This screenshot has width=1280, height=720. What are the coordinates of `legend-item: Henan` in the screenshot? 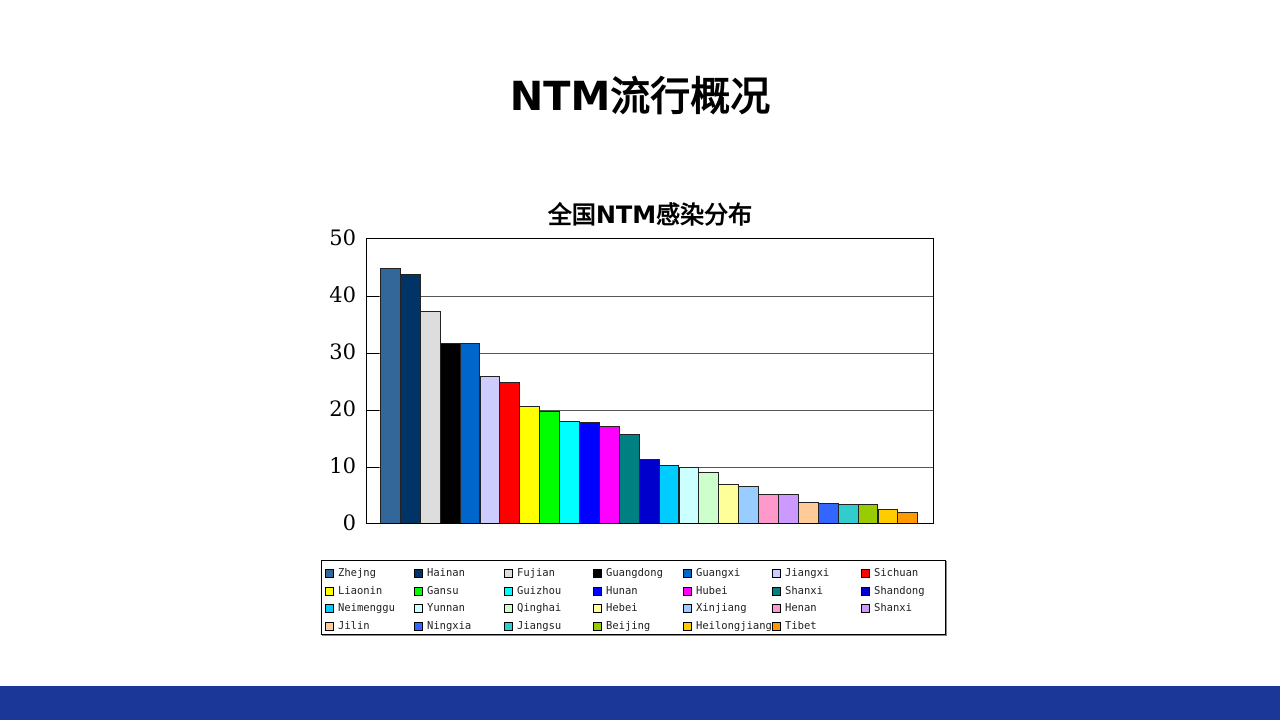 It's located at (794, 608).